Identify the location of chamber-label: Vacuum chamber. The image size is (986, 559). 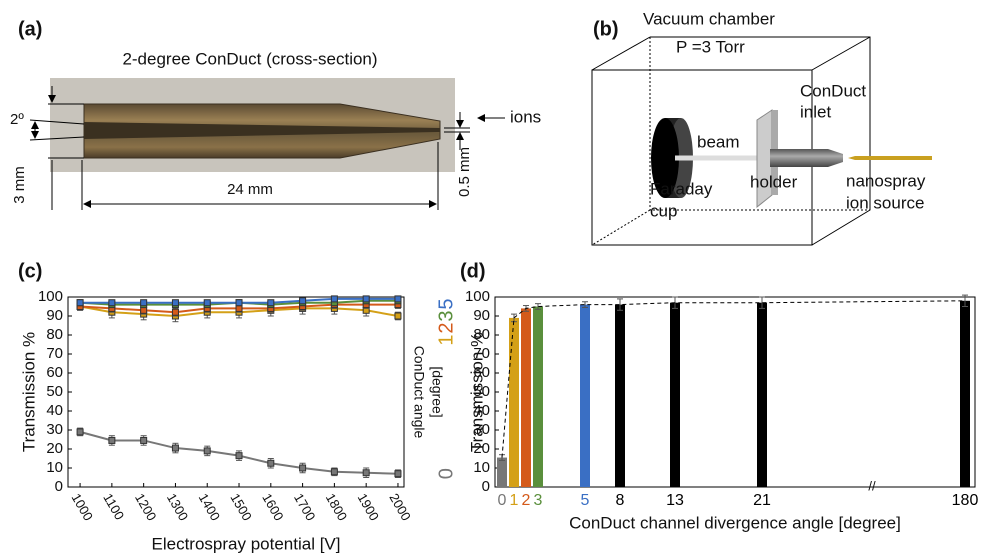
(709, 18).